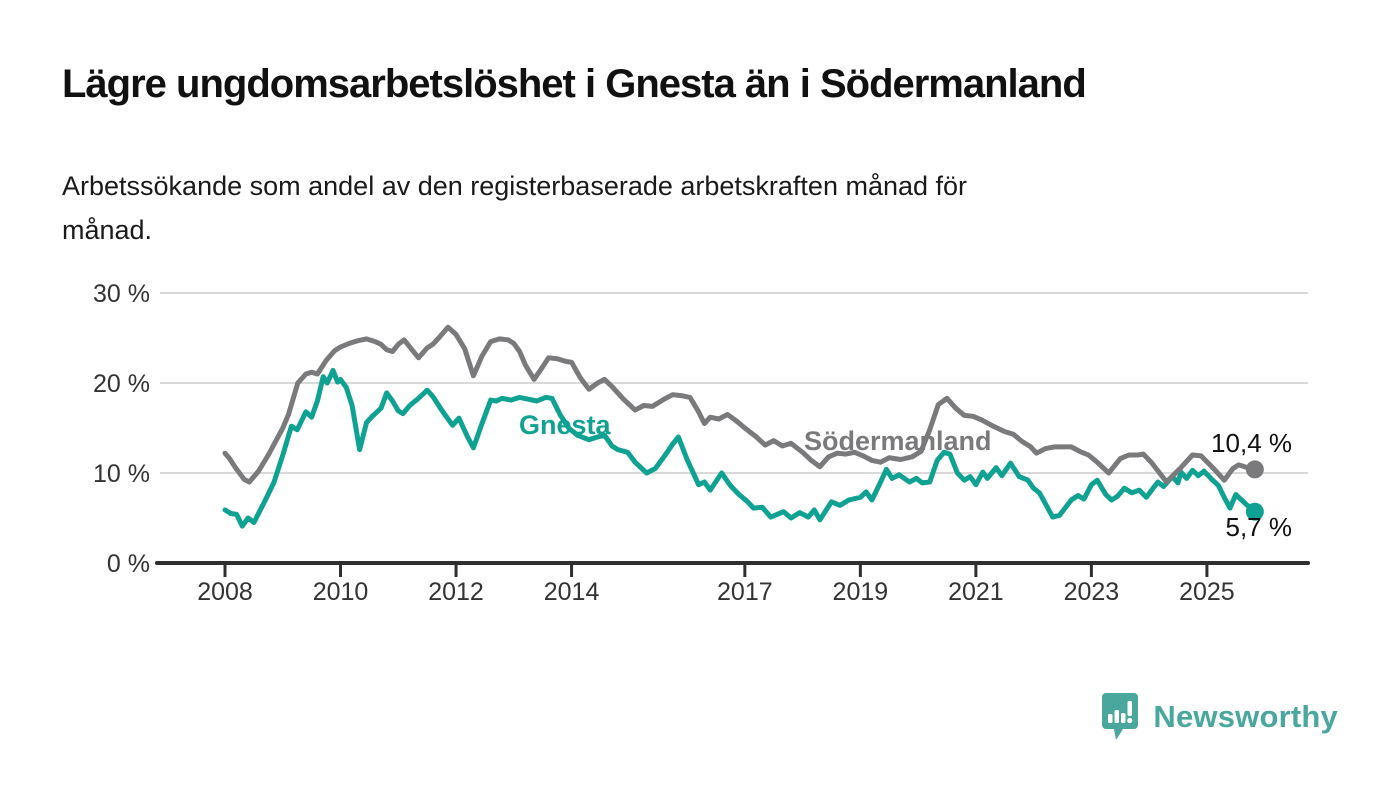 Image resolution: width=1400 pixels, height=794 pixels. Describe the element at coordinates (121, 294) in the screenshot. I see `y-axis-label-30: 30 %` at that location.